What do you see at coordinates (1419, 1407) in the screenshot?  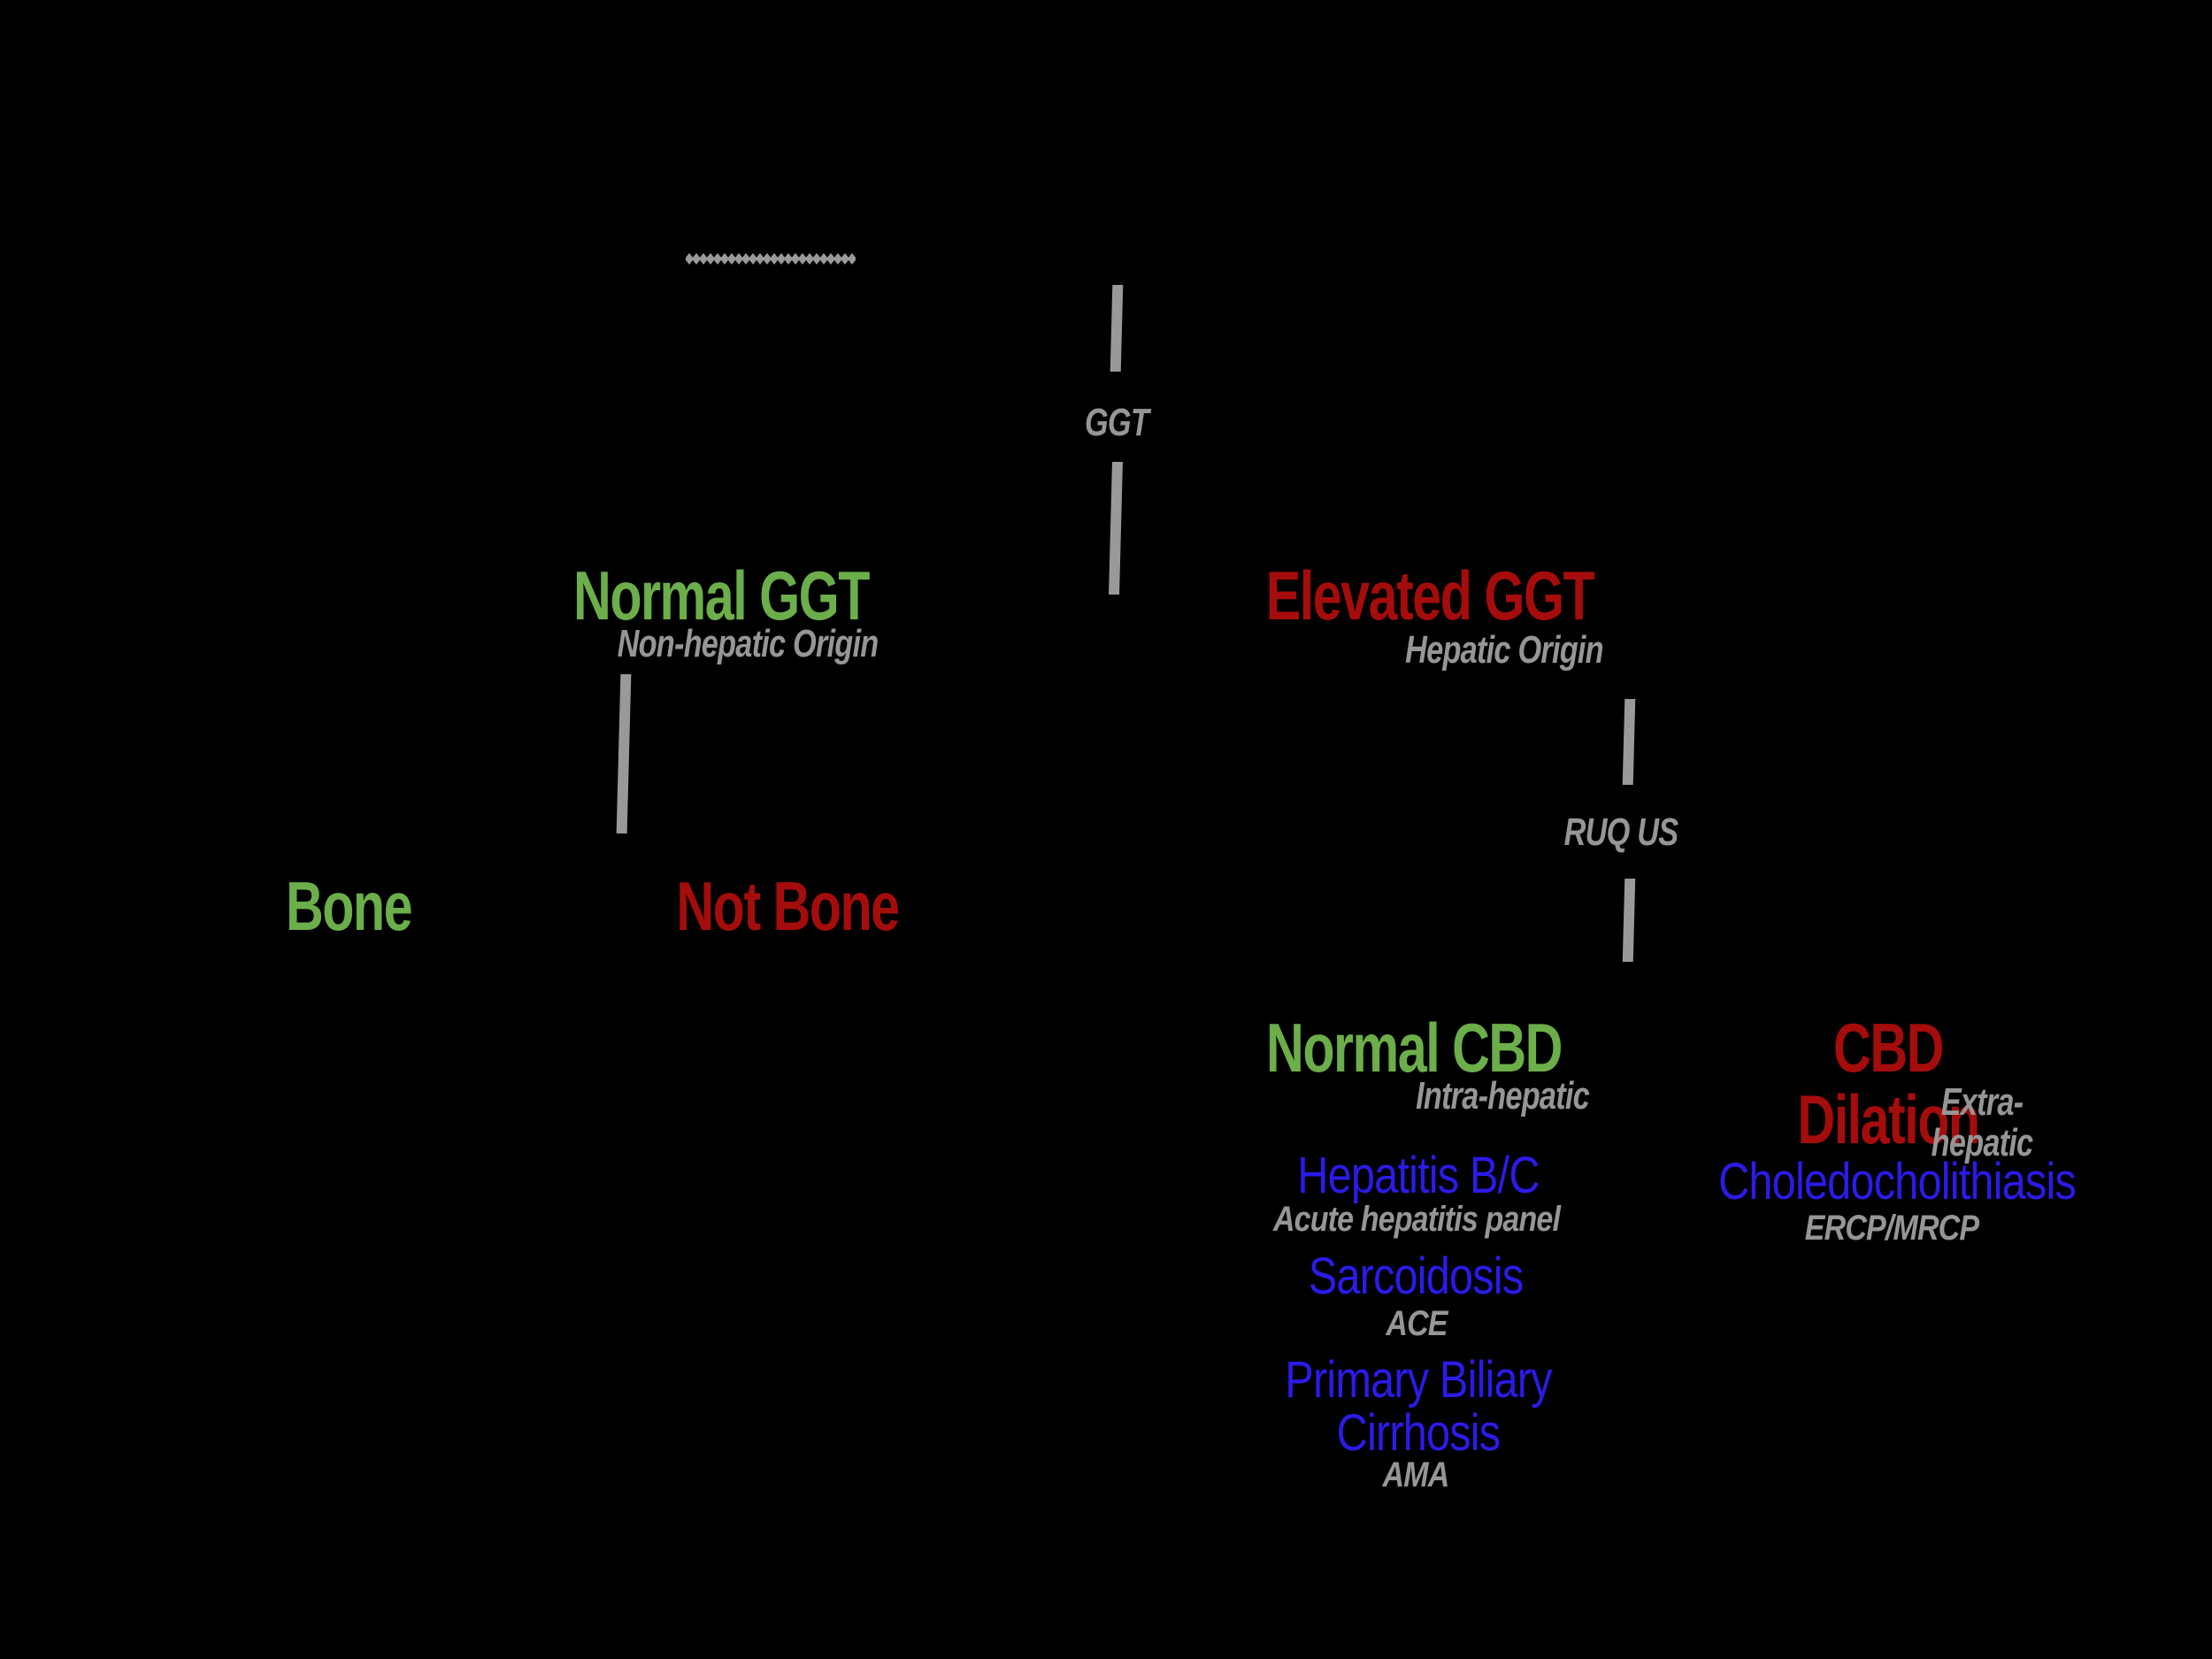 I see `node-primary-biliary-cirrhosis-label: Primary Biliary Cirrhosis` at bounding box center [1419, 1407].